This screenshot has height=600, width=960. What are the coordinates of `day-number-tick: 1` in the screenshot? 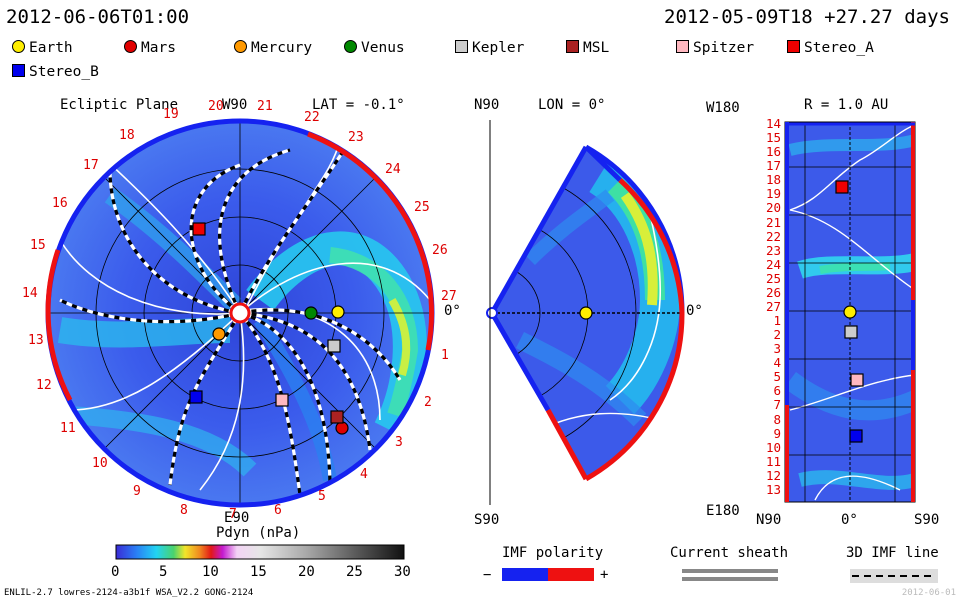 It's located at (777, 321).